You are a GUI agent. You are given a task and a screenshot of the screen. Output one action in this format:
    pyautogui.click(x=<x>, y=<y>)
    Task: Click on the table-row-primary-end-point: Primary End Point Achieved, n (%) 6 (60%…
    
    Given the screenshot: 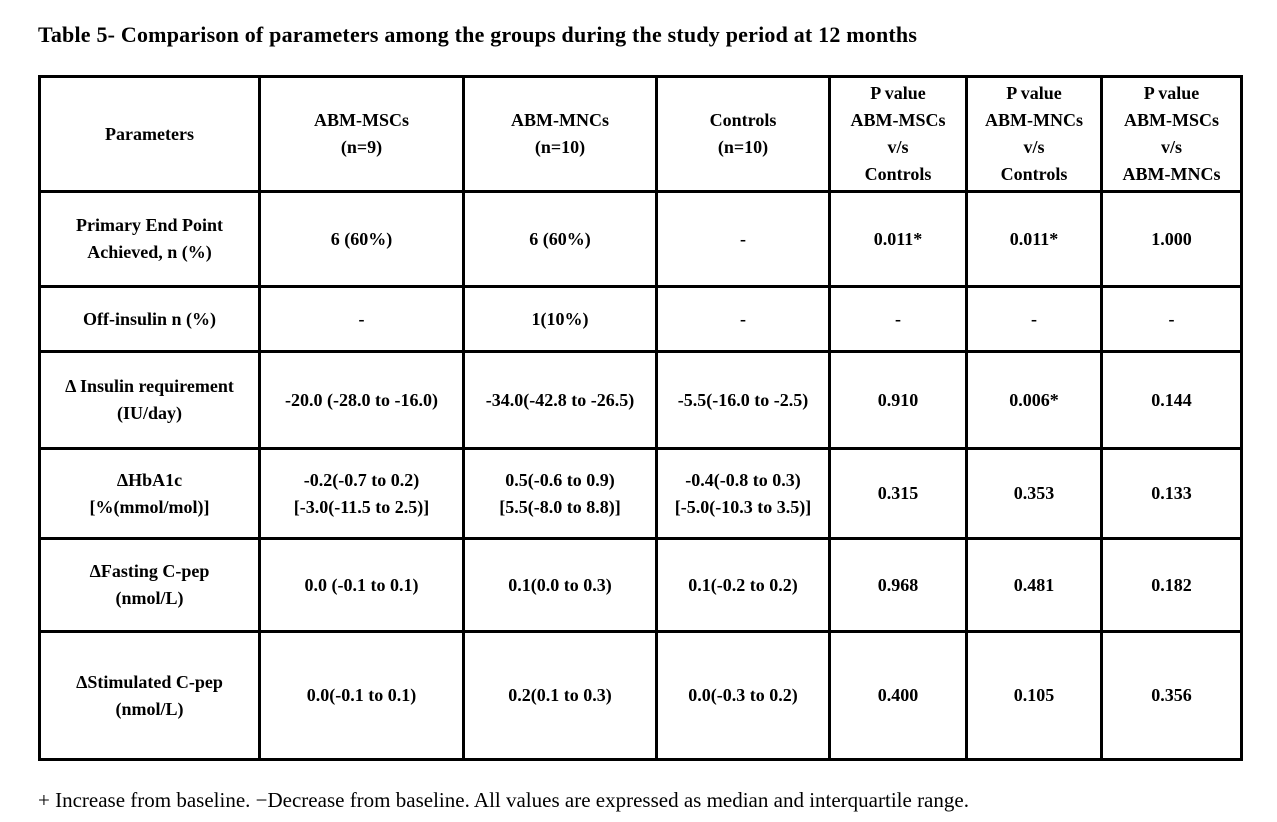 What is the action you would take?
    pyautogui.click(x=640, y=239)
    